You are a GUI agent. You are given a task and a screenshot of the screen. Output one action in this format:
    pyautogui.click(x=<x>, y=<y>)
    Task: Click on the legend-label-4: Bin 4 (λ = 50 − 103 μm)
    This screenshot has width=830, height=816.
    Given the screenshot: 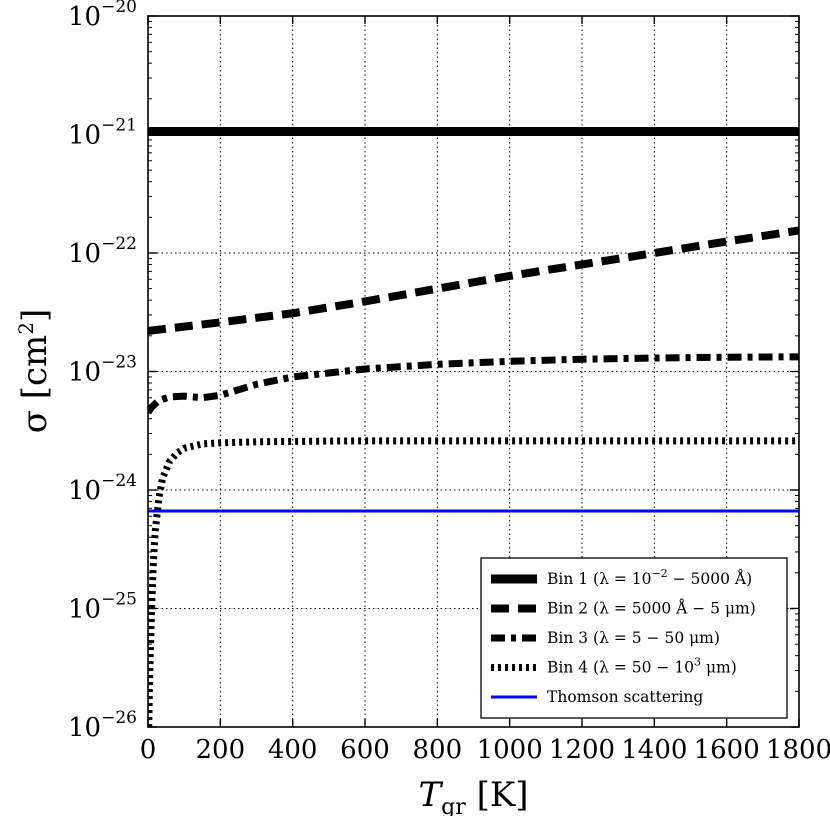 What is the action you would take?
    pyautogui.click(x=642, y=666)
    